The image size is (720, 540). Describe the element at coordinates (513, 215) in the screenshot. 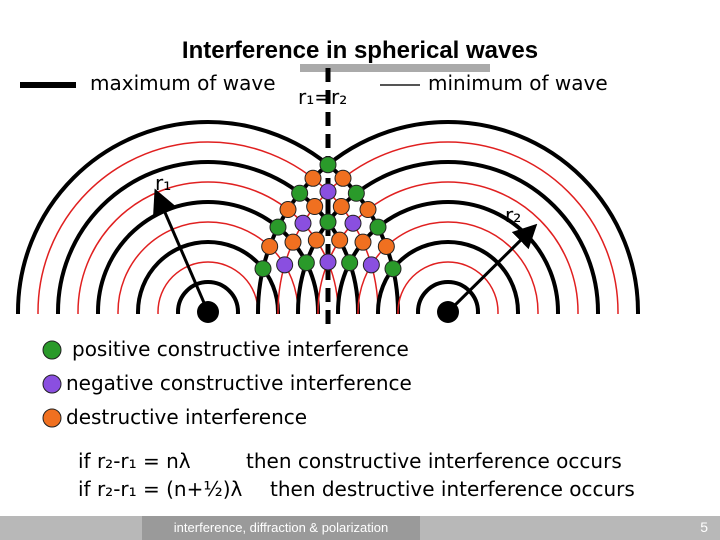

I see `r2-label: r₂` at that location.